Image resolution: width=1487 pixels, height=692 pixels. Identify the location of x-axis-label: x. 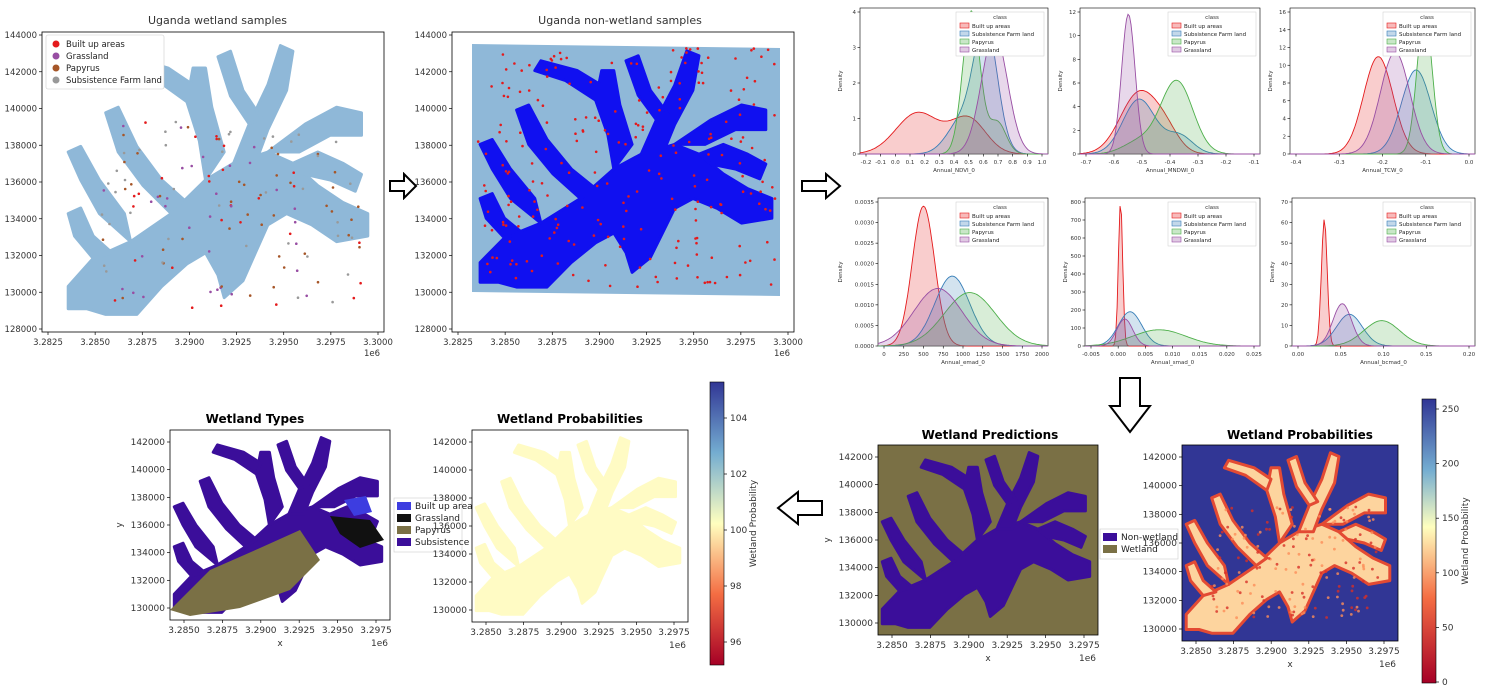
(1290, 665).